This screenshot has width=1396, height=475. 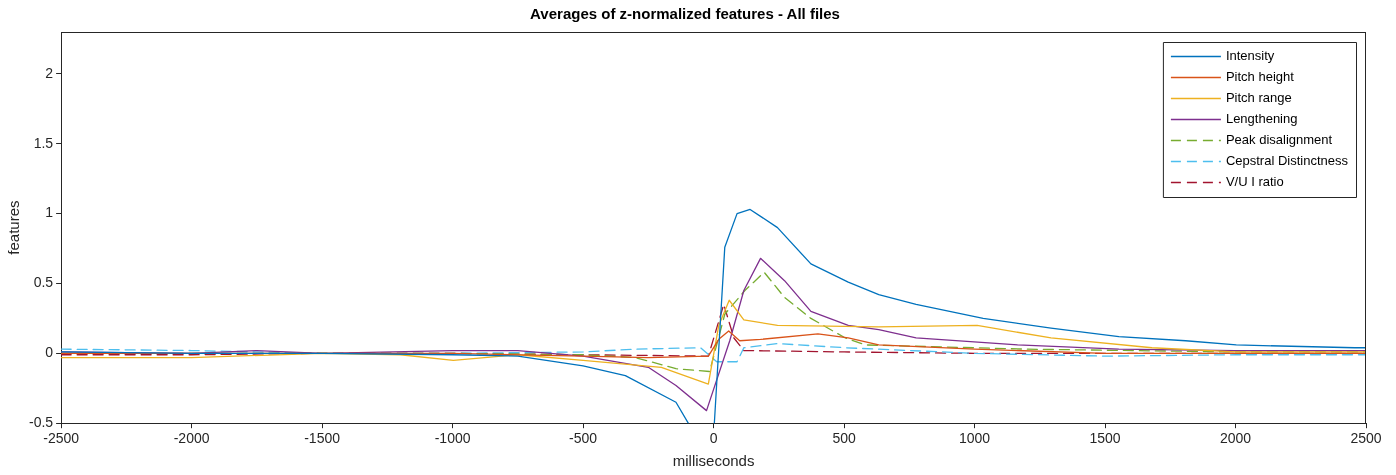 What do you see at coordinates (1287, 161) in the screenshot?
I see `legend-label: Cepstral Distinctness` at bounding box center [1287, 161].